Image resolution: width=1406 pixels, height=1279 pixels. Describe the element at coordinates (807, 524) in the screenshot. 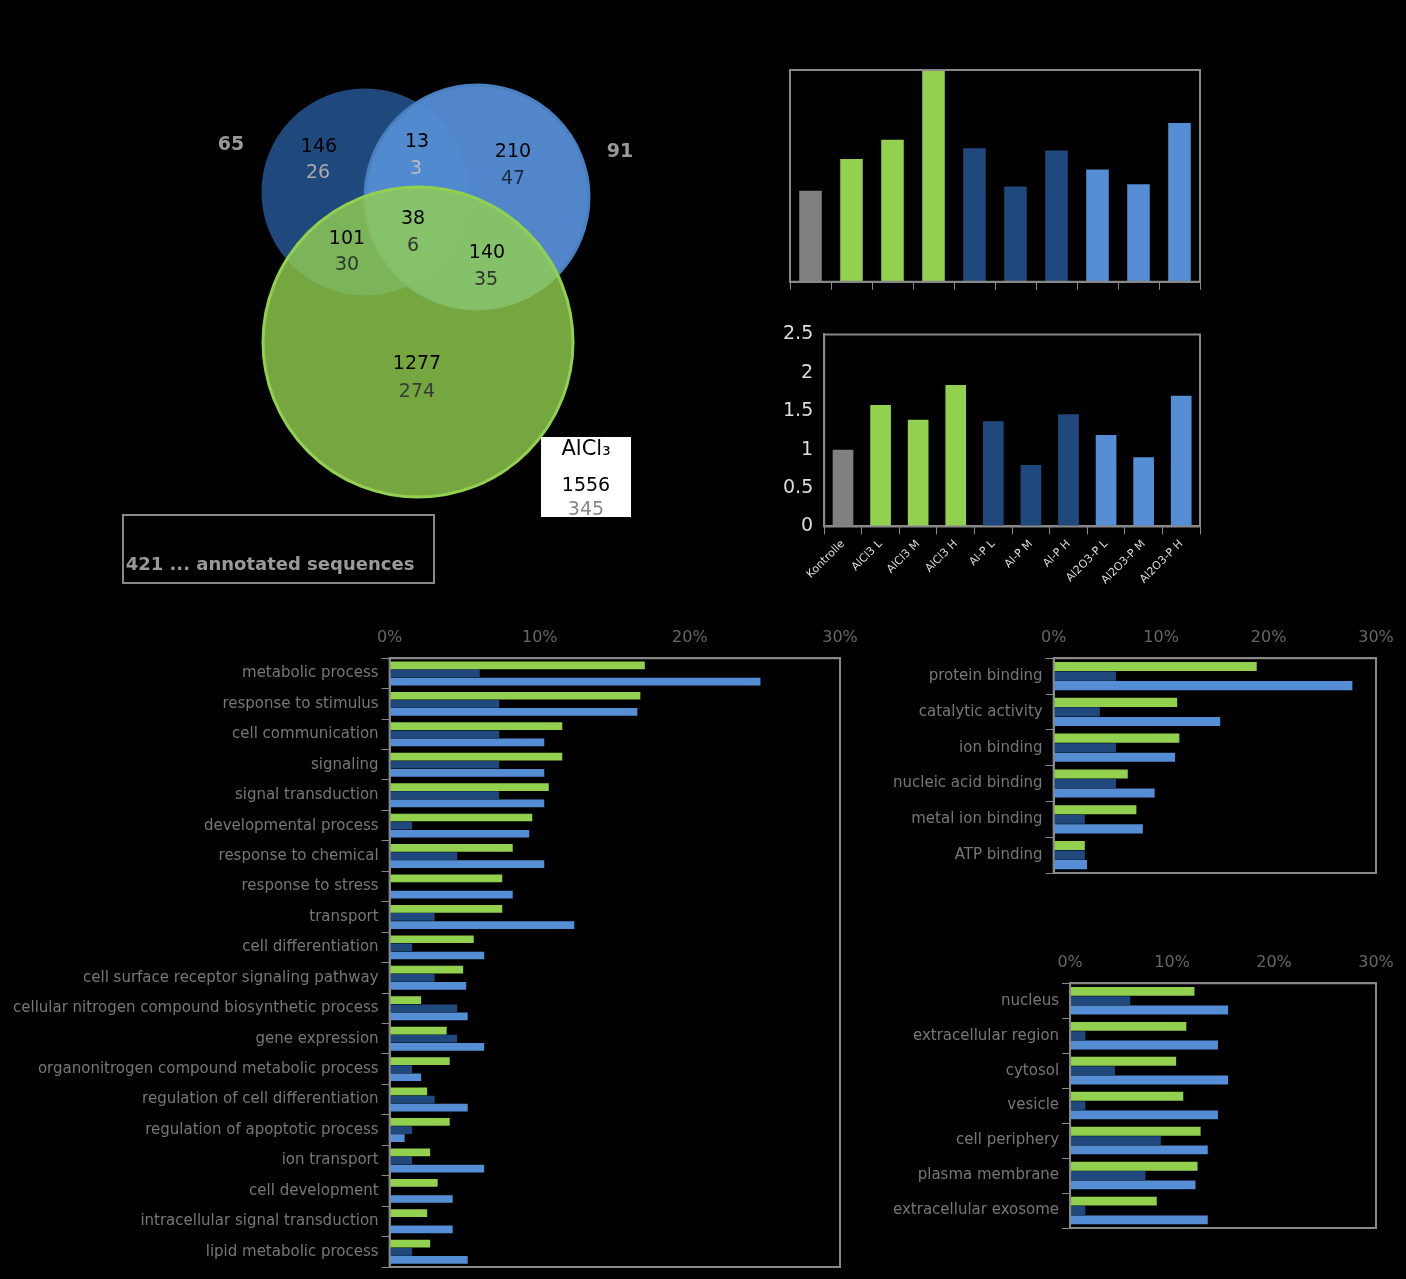

I see `y-tick-label: 0` at that location.